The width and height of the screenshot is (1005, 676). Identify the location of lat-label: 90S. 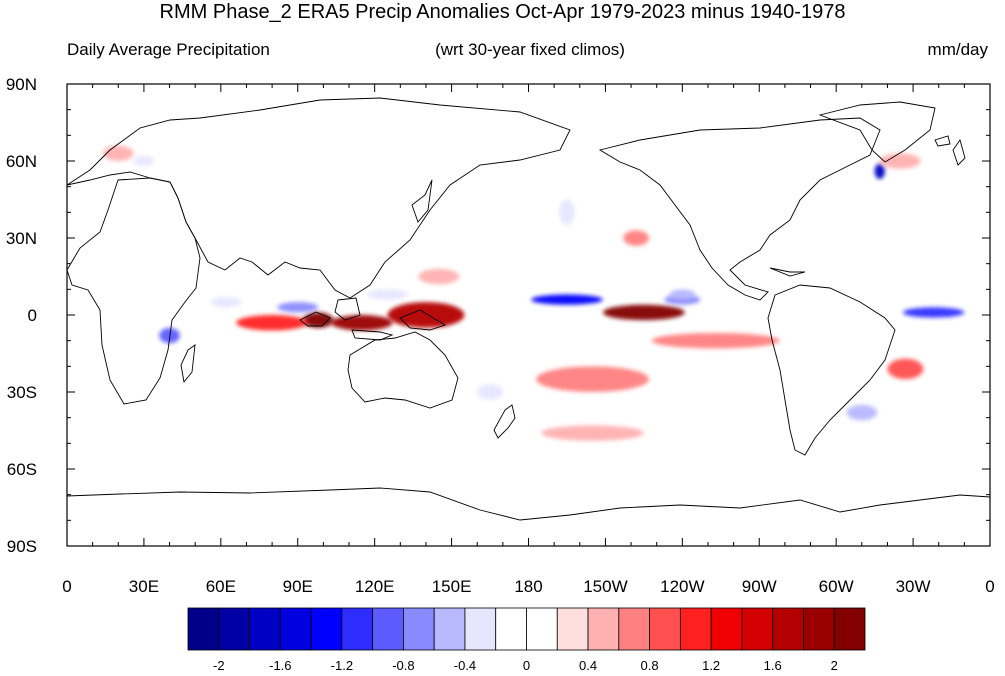
(22, 546).